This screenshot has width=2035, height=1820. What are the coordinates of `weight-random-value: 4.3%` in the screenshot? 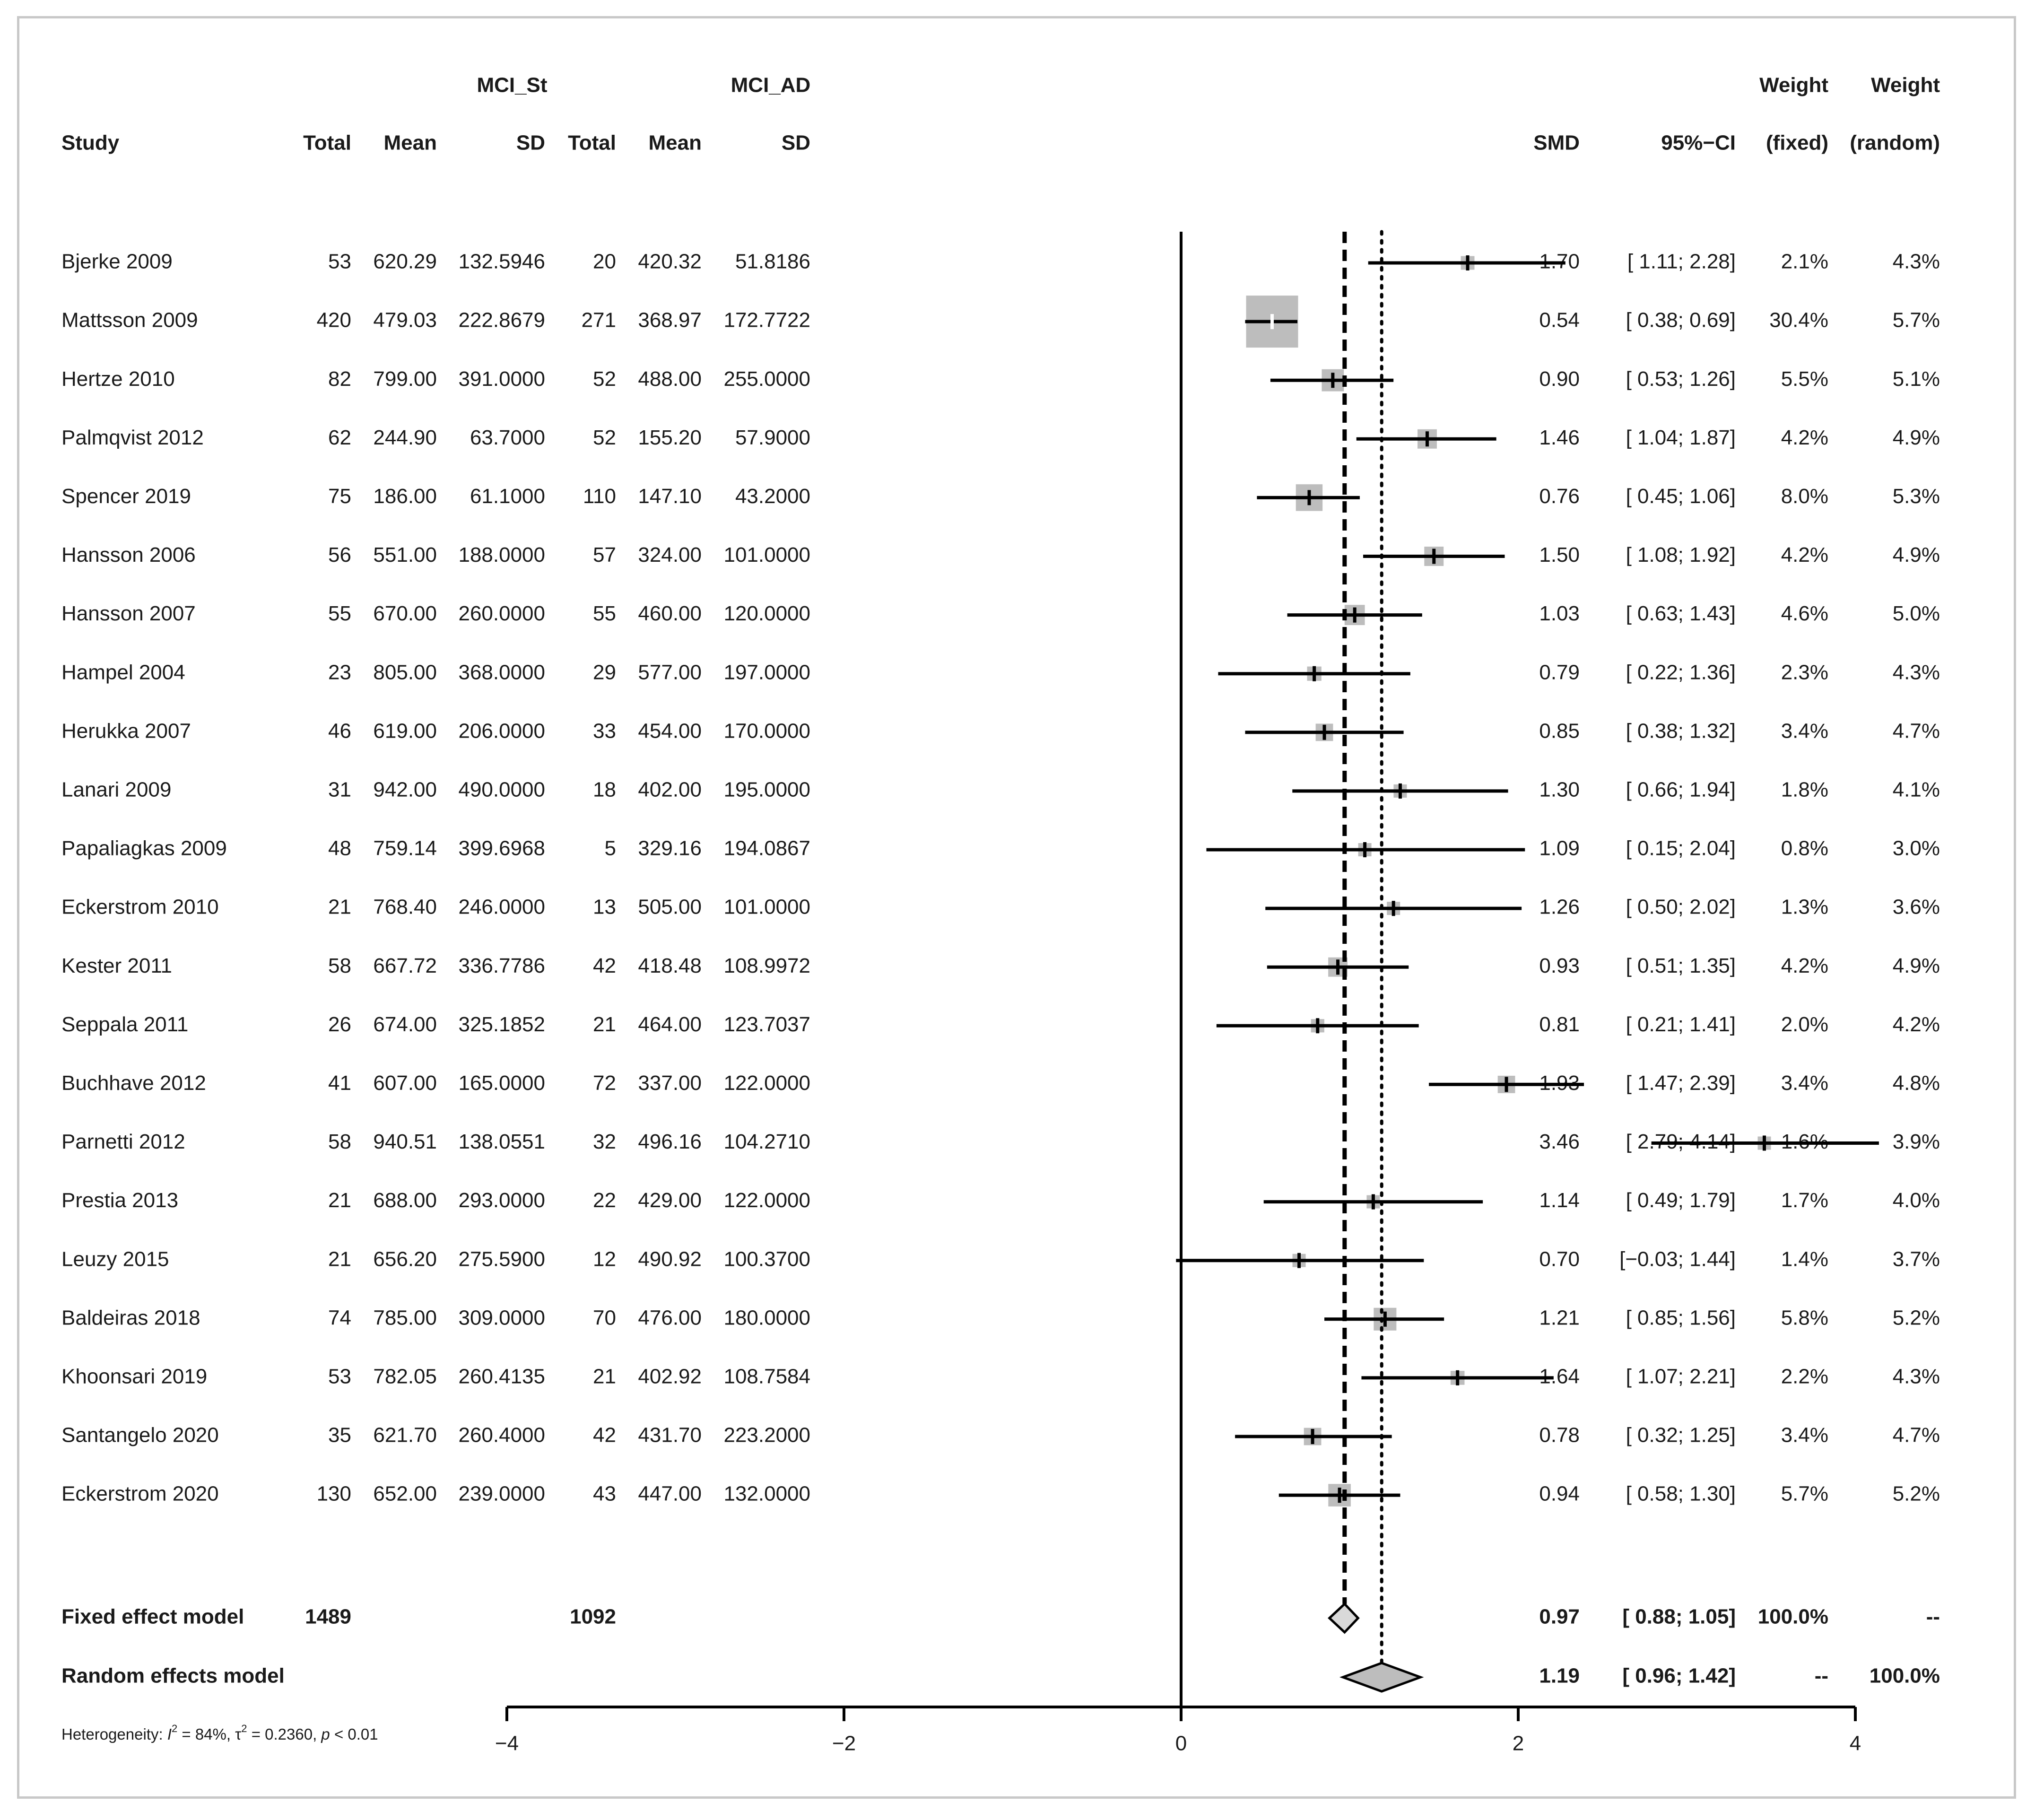 It's located at (1916, 1376).